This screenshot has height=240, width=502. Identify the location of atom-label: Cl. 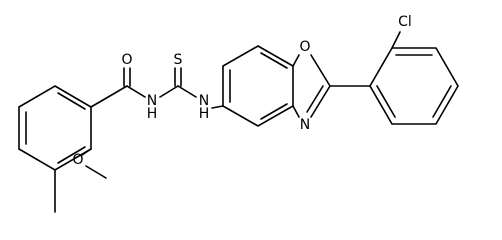
(405, 22).